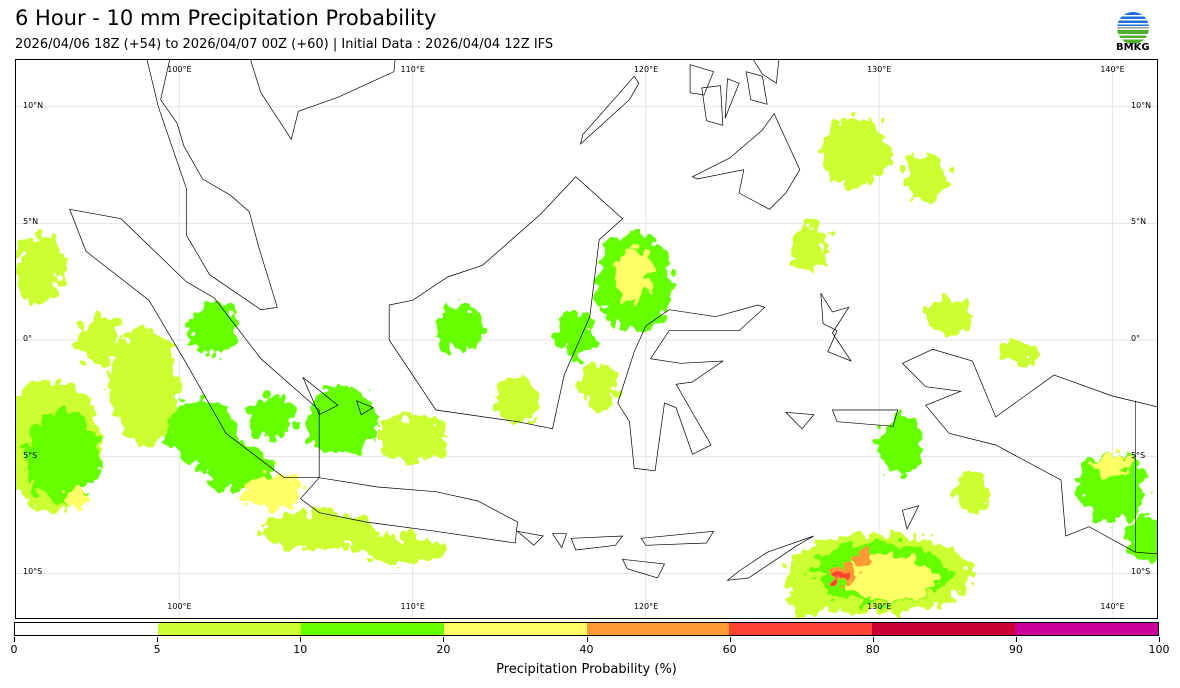  I want to click on lat-label-right: 10°N, so click(1141, 105).